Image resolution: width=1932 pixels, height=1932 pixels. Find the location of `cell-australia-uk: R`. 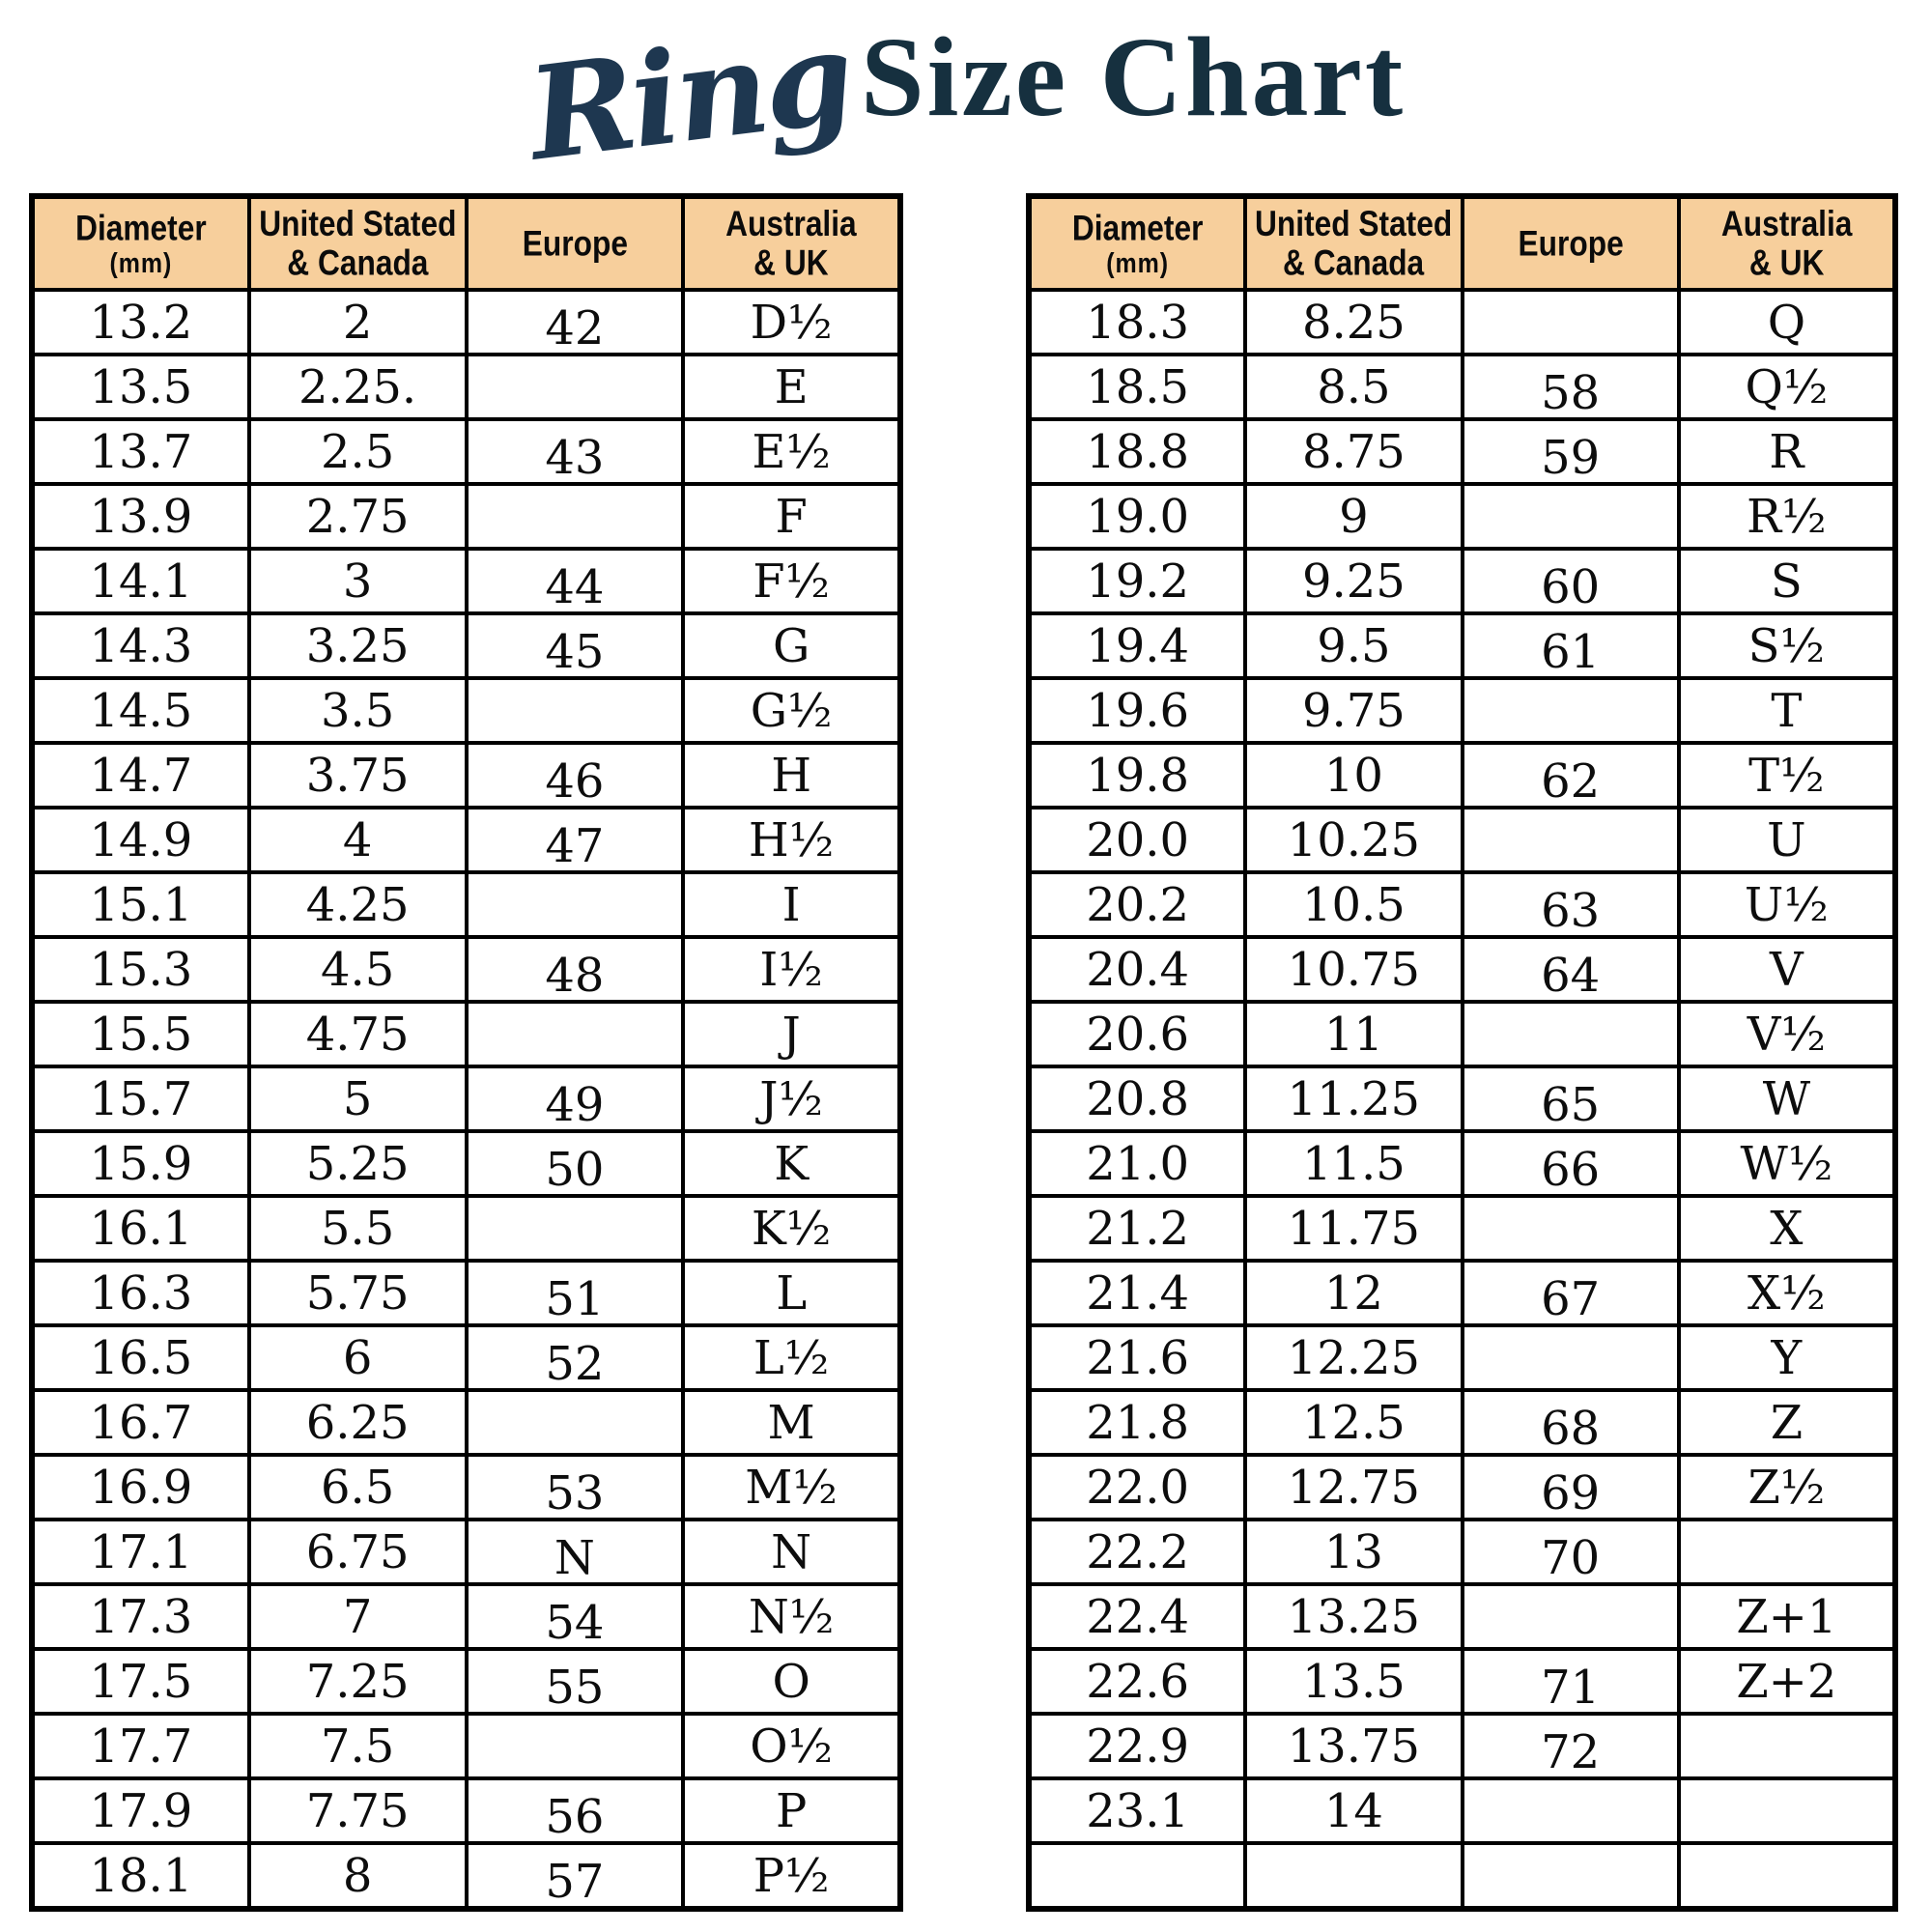

cell-australia-uk: R is located at coordinates (1787, 451).